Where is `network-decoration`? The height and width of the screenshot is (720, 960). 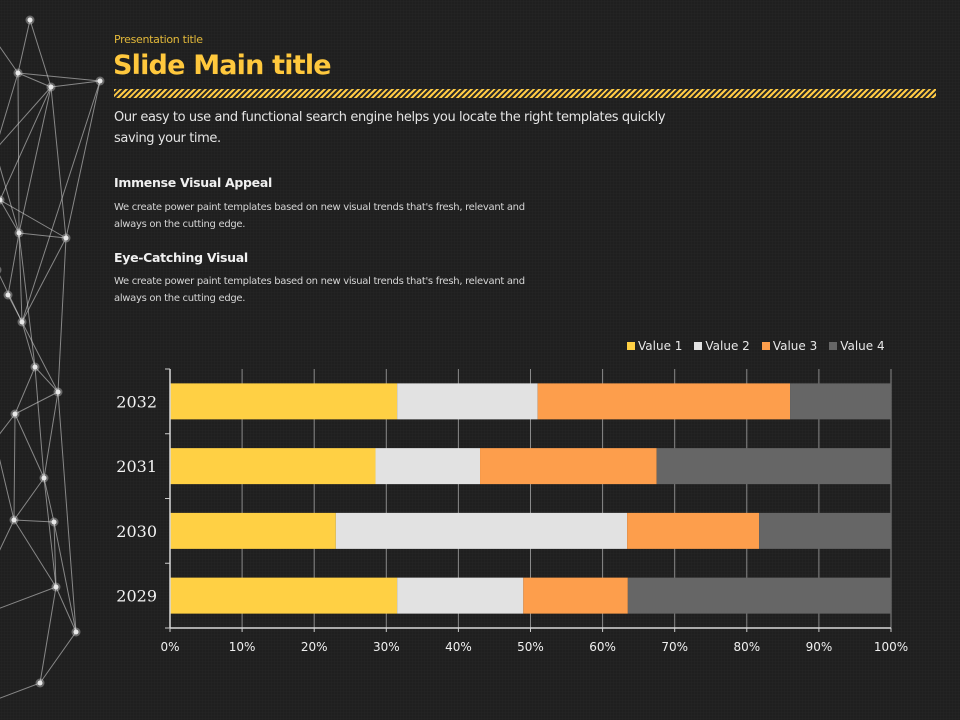 network-decoration is located at coordinates (52, 357).